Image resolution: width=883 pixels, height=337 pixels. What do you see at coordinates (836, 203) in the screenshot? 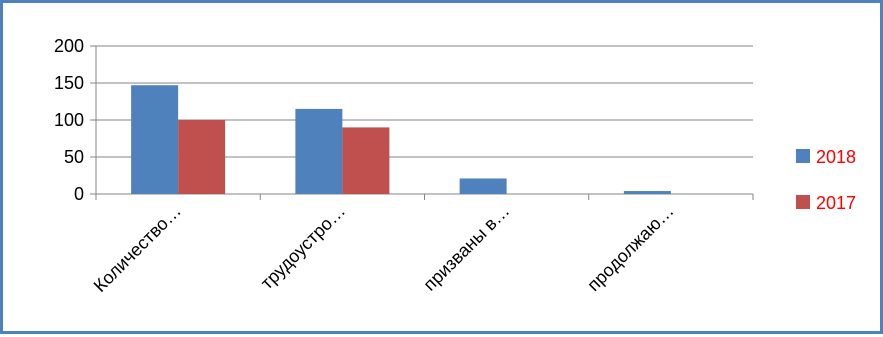
I see `legend-label-2017: 2017` at bounding box center [836, 203].